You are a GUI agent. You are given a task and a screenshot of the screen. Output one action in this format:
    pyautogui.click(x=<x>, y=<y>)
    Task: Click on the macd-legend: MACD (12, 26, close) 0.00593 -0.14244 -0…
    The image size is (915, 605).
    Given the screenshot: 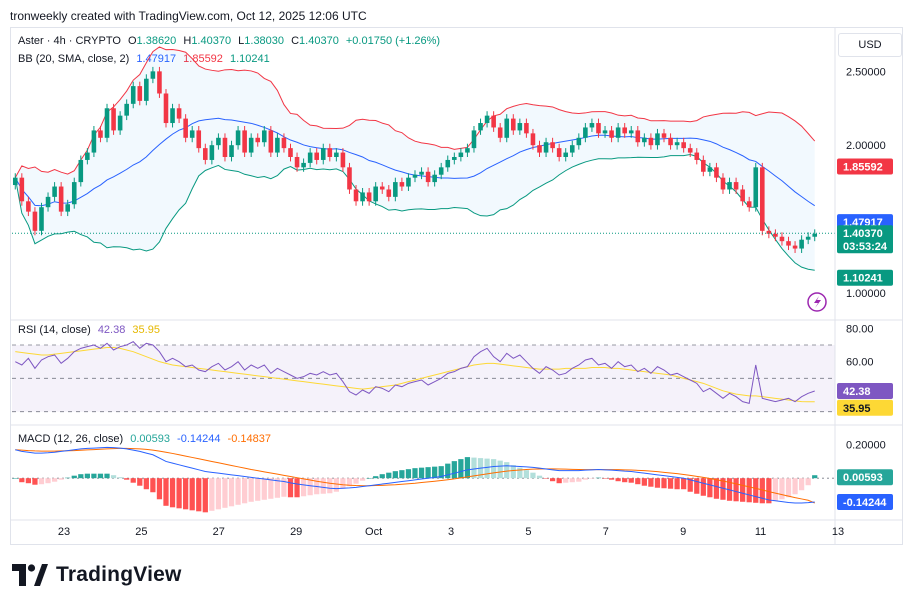 What is the action you would take?
    pyautogui.click(x=146, y=439)
    